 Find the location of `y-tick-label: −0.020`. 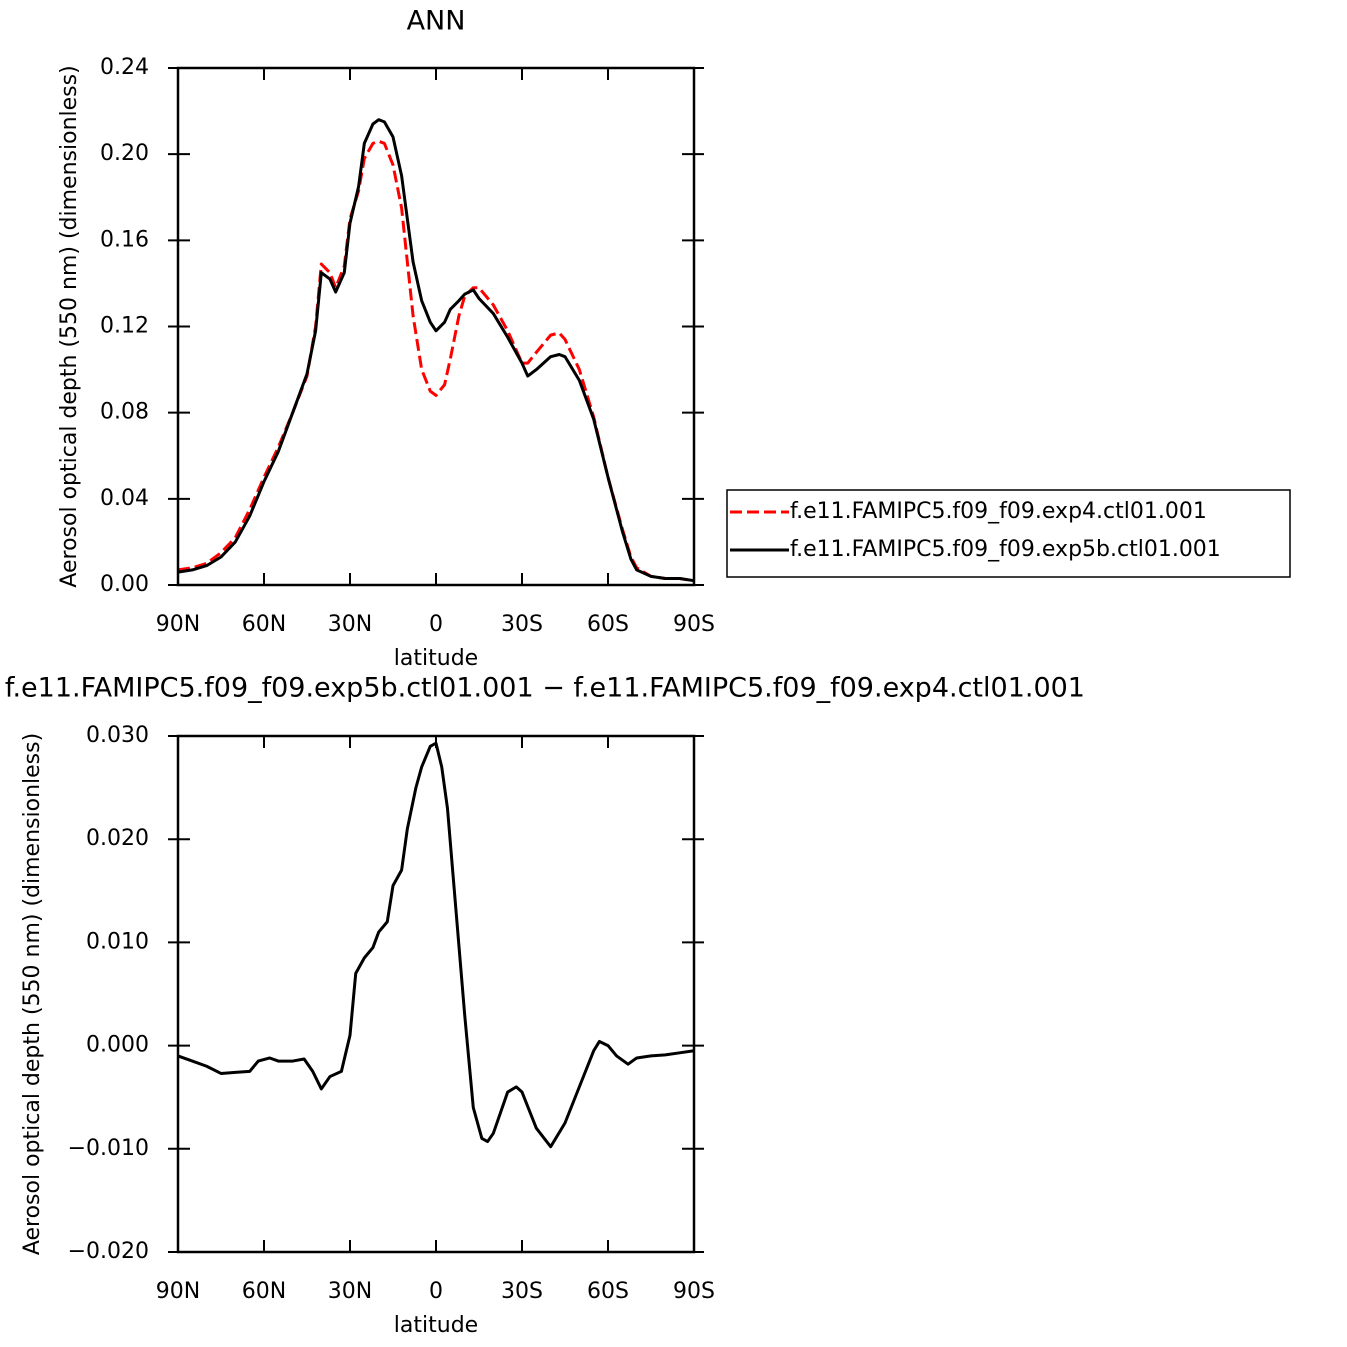

y-tick-label: −0.020 is located at coordinates (108, 1251).